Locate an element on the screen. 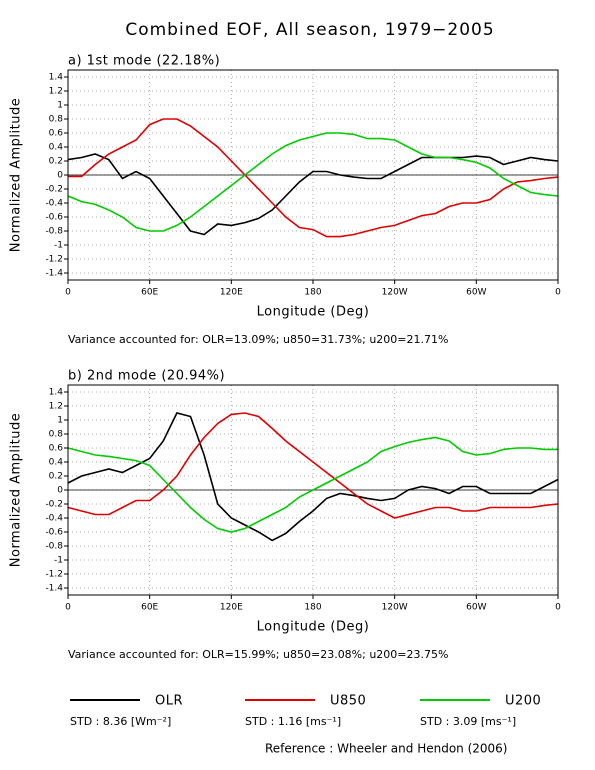  legend-label: U200 is located at coordinates (523, 701).